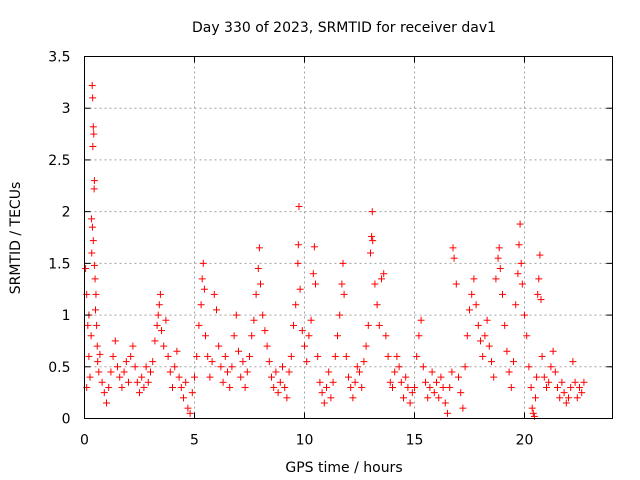 This screenshot has height=480, width=640. Describe the element at coordinates (59, 161) in the screenshot. I see `y-tick-label: 2.5` at that location.